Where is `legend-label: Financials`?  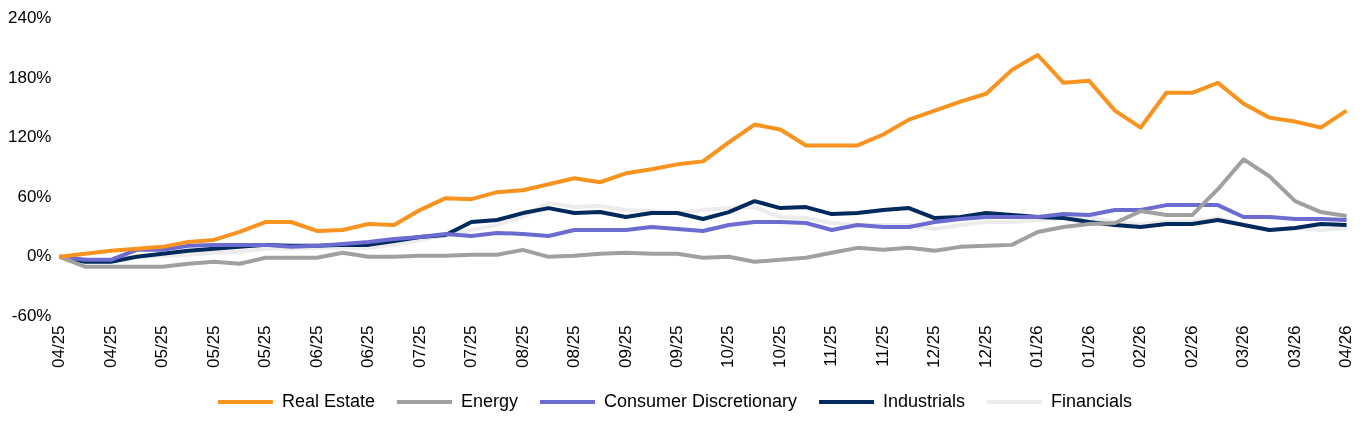 legend-label: Financials is located at coordinates (1092, 400).